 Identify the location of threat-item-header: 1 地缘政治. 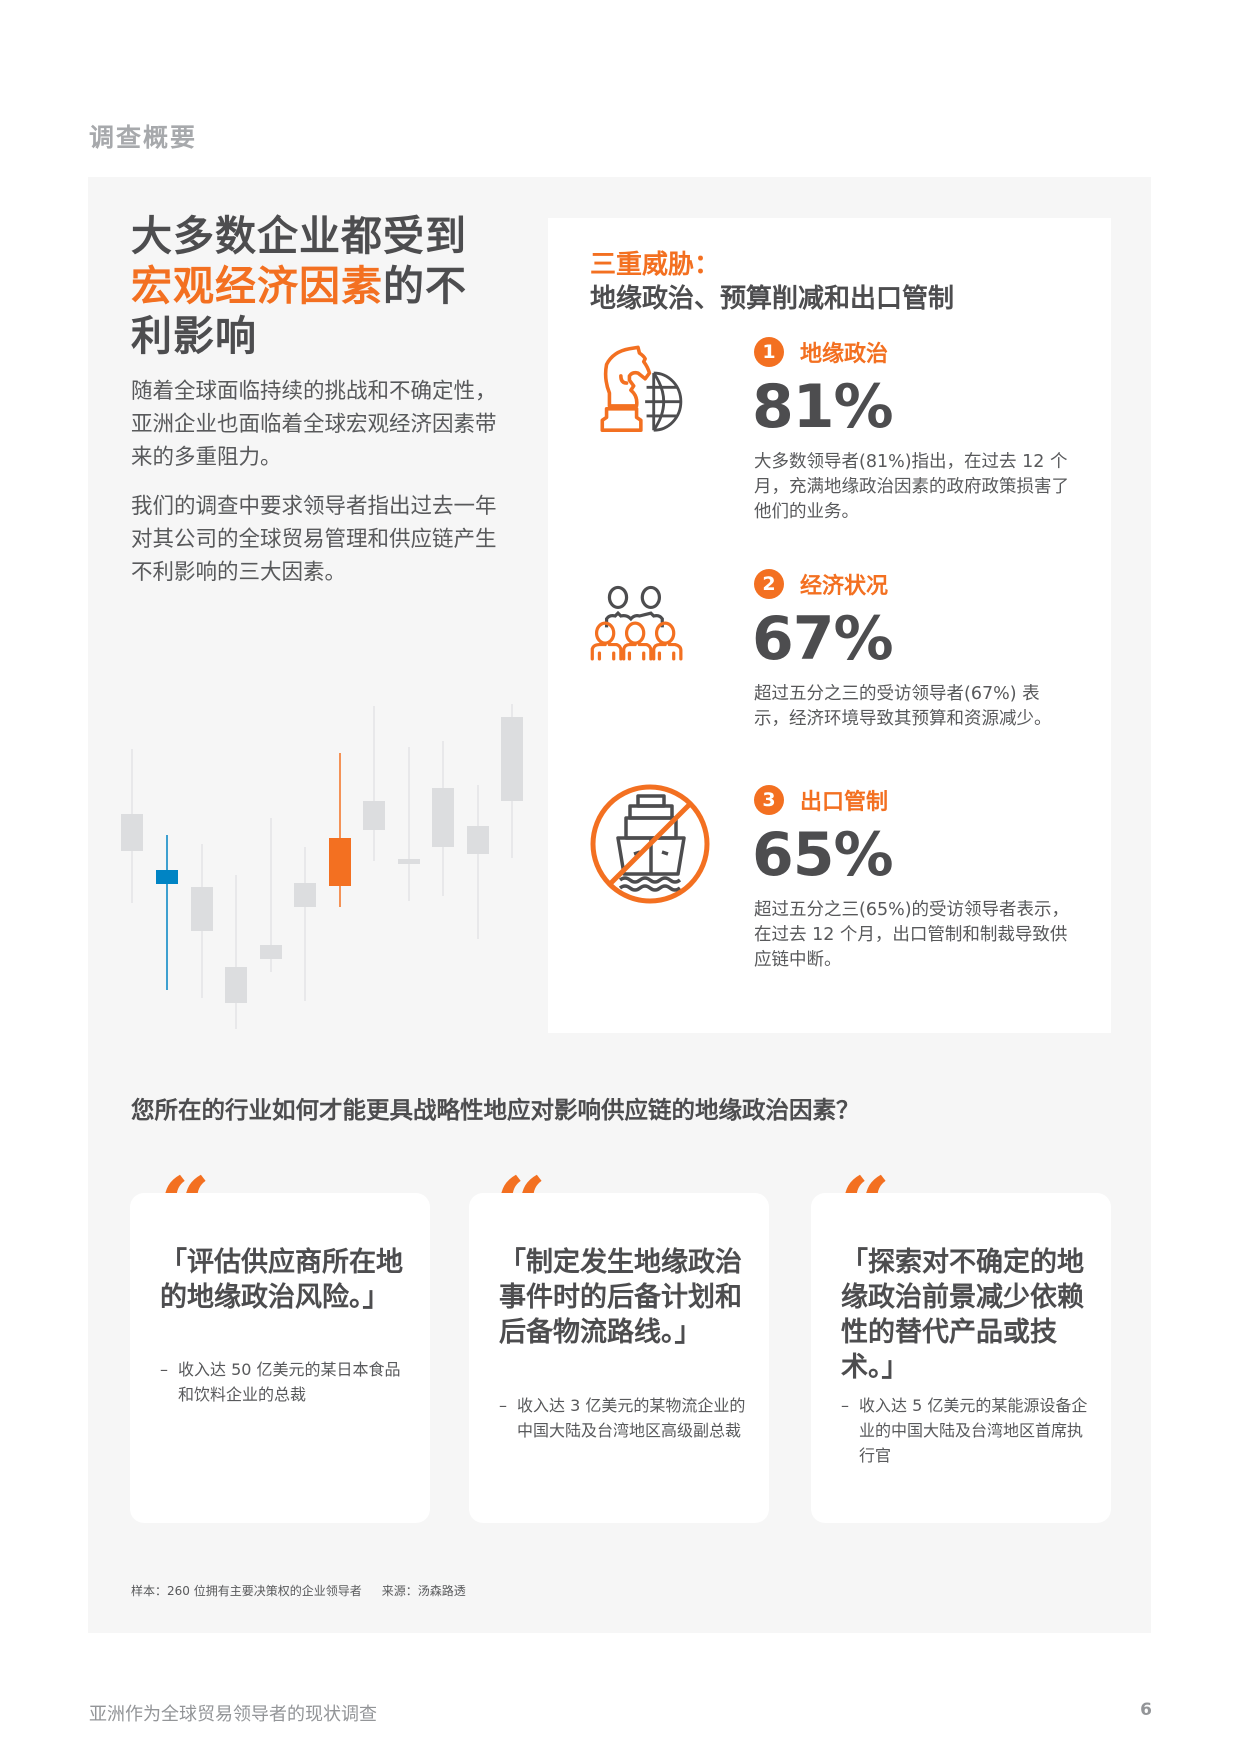
(821, 352).